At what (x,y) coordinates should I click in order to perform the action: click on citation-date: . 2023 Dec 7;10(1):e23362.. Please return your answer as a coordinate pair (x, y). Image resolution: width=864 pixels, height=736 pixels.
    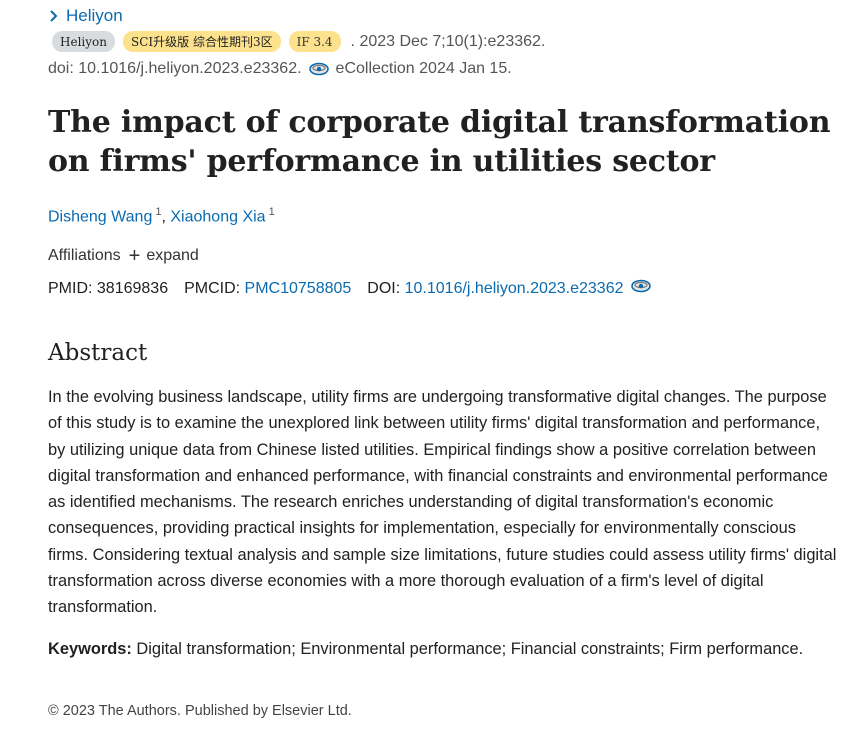
    Looking at the image, I should click on (448, 41).